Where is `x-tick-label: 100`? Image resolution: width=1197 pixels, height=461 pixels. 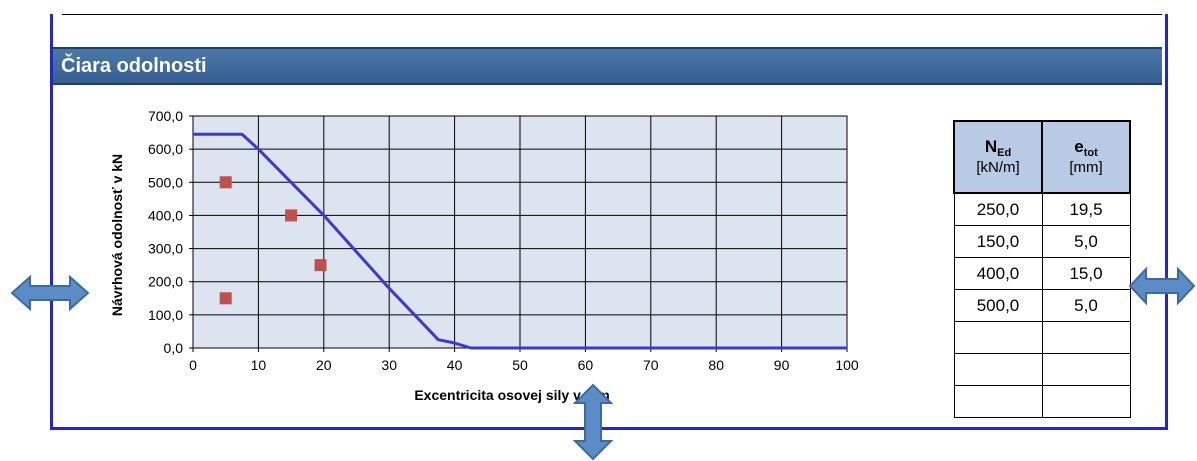
x-tick-label: 100 is located at coordinates (847, 365).